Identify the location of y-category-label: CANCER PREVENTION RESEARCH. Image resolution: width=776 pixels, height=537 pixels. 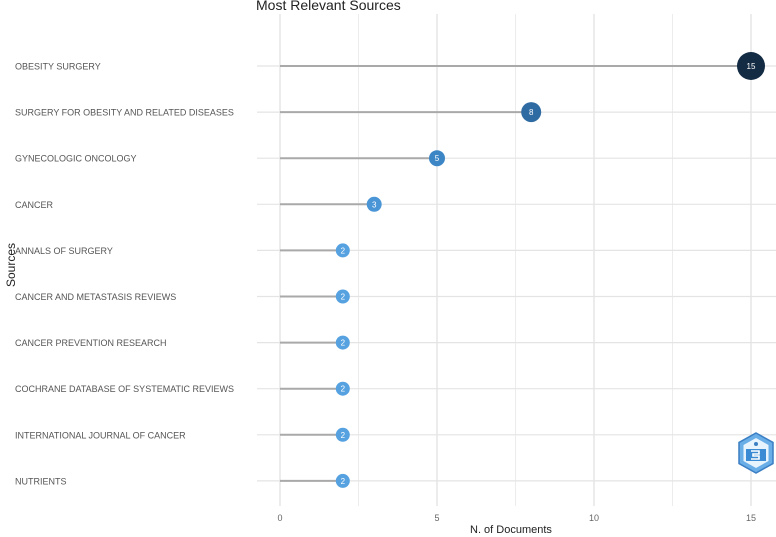
(91, 343).